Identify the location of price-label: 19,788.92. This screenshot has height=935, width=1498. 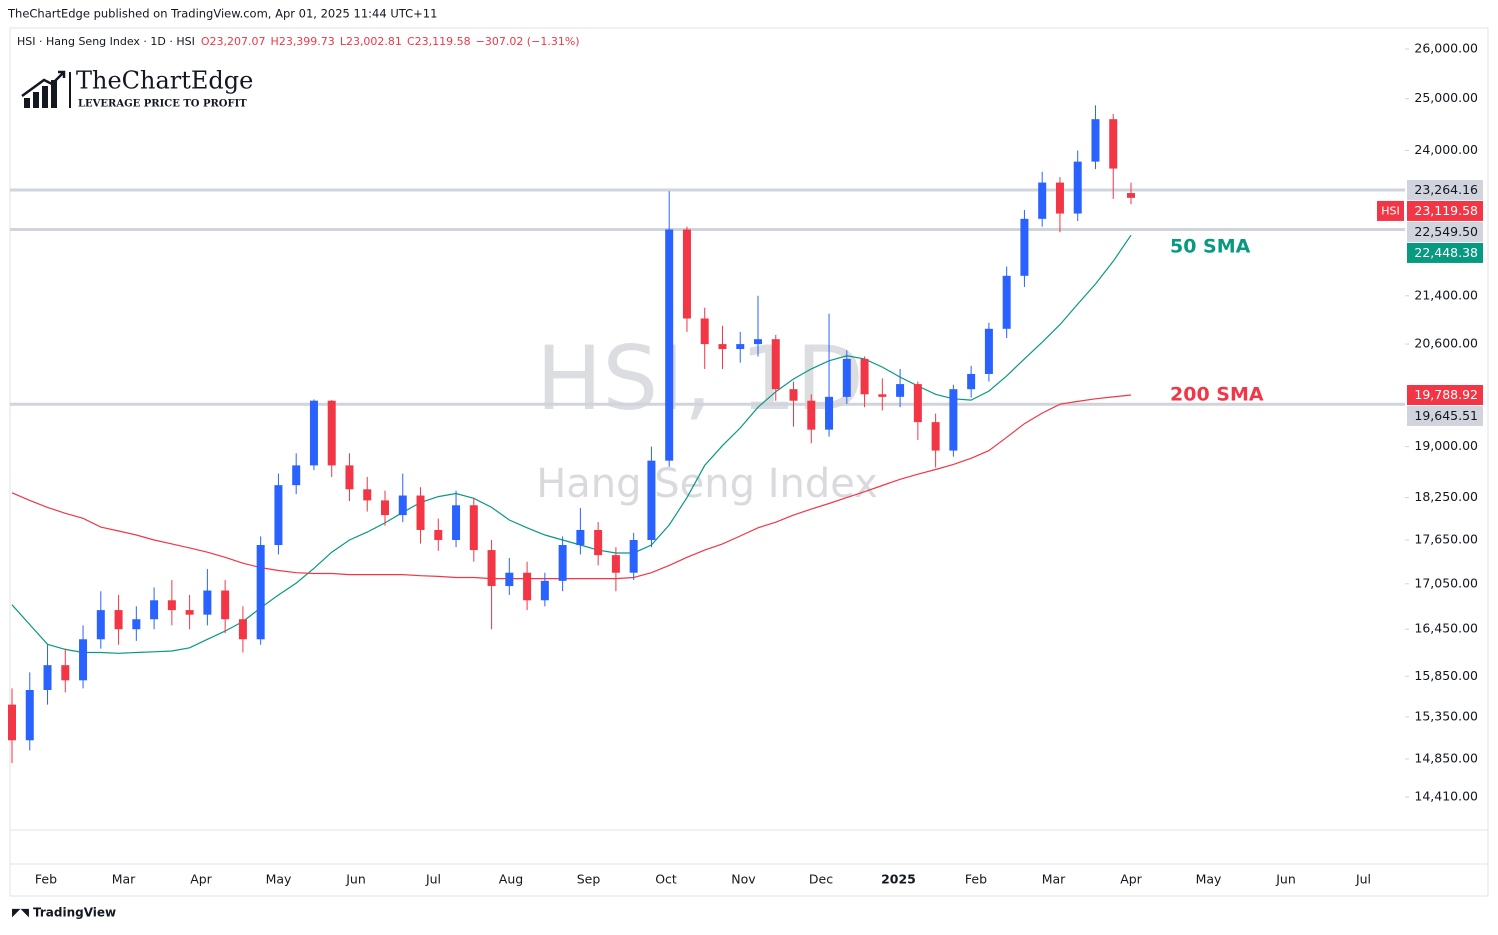
(1446, 394).